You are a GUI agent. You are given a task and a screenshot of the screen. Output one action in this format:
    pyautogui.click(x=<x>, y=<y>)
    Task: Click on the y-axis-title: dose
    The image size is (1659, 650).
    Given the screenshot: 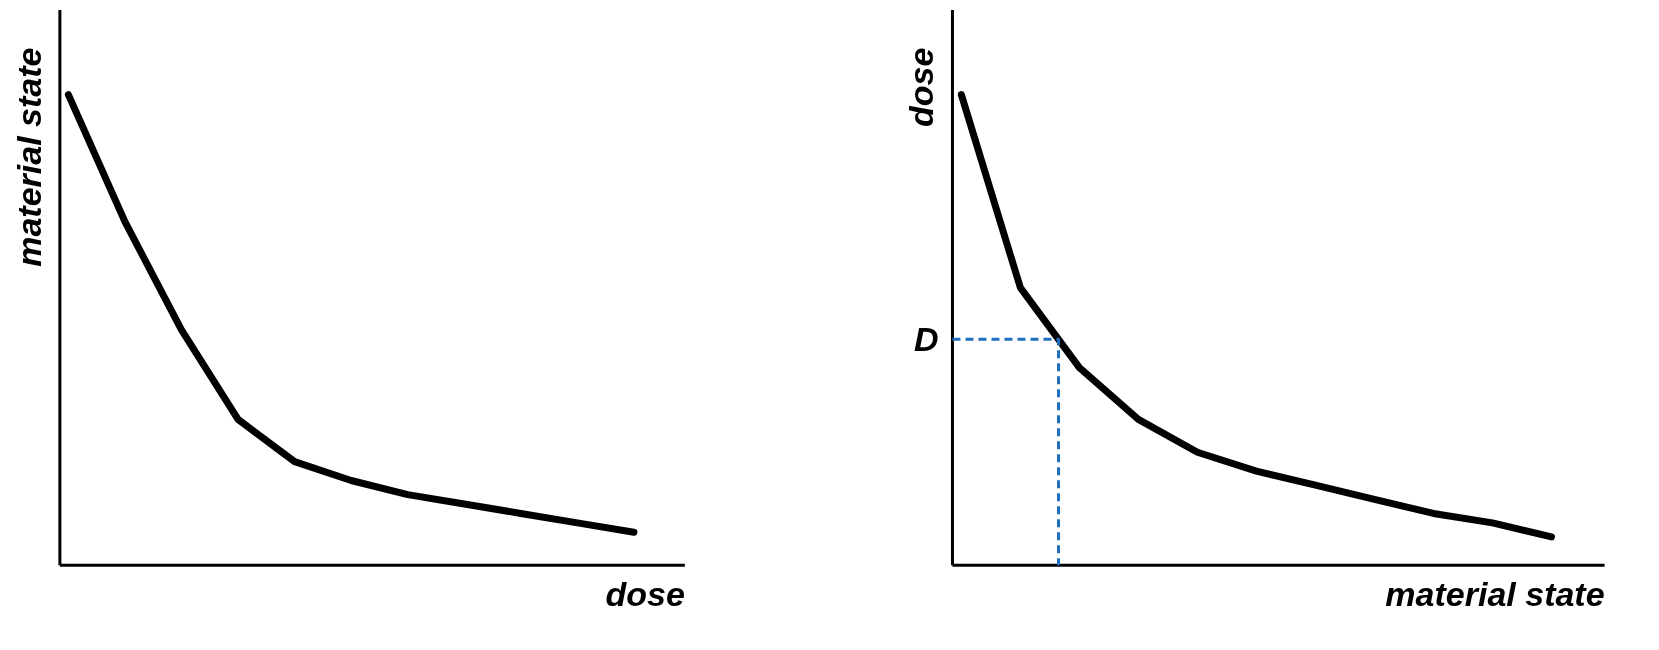 What is the action you would take?
    pyautogui.click(x=921, y=87)
    